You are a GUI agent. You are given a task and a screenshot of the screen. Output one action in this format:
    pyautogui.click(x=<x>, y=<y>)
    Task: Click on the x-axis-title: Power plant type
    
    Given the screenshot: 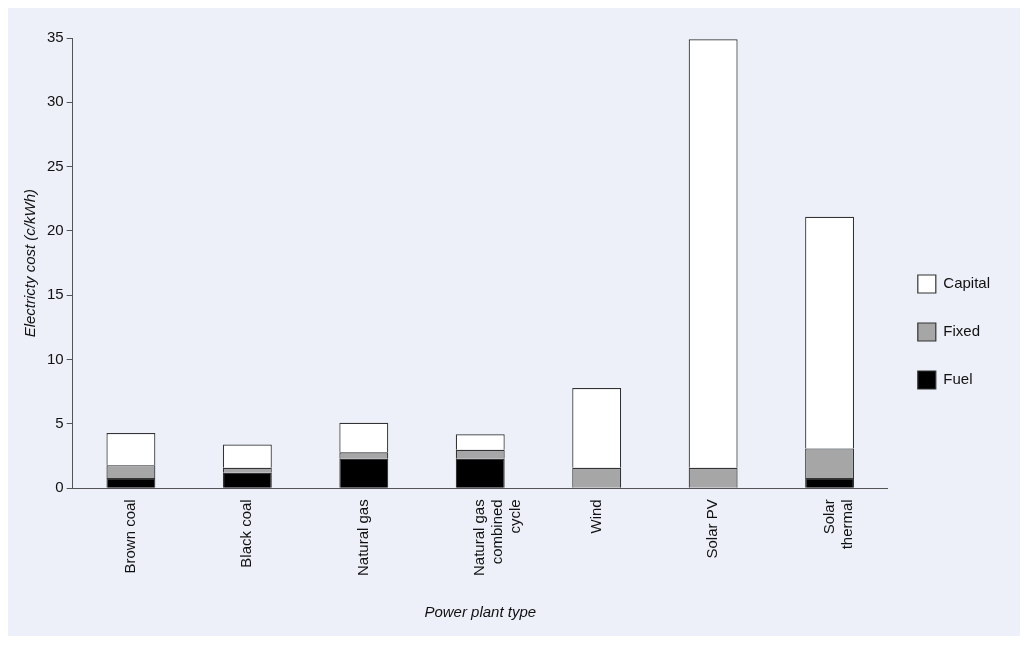 What is the action you would take?
    pyautogui.click(x=480, y=612)
    